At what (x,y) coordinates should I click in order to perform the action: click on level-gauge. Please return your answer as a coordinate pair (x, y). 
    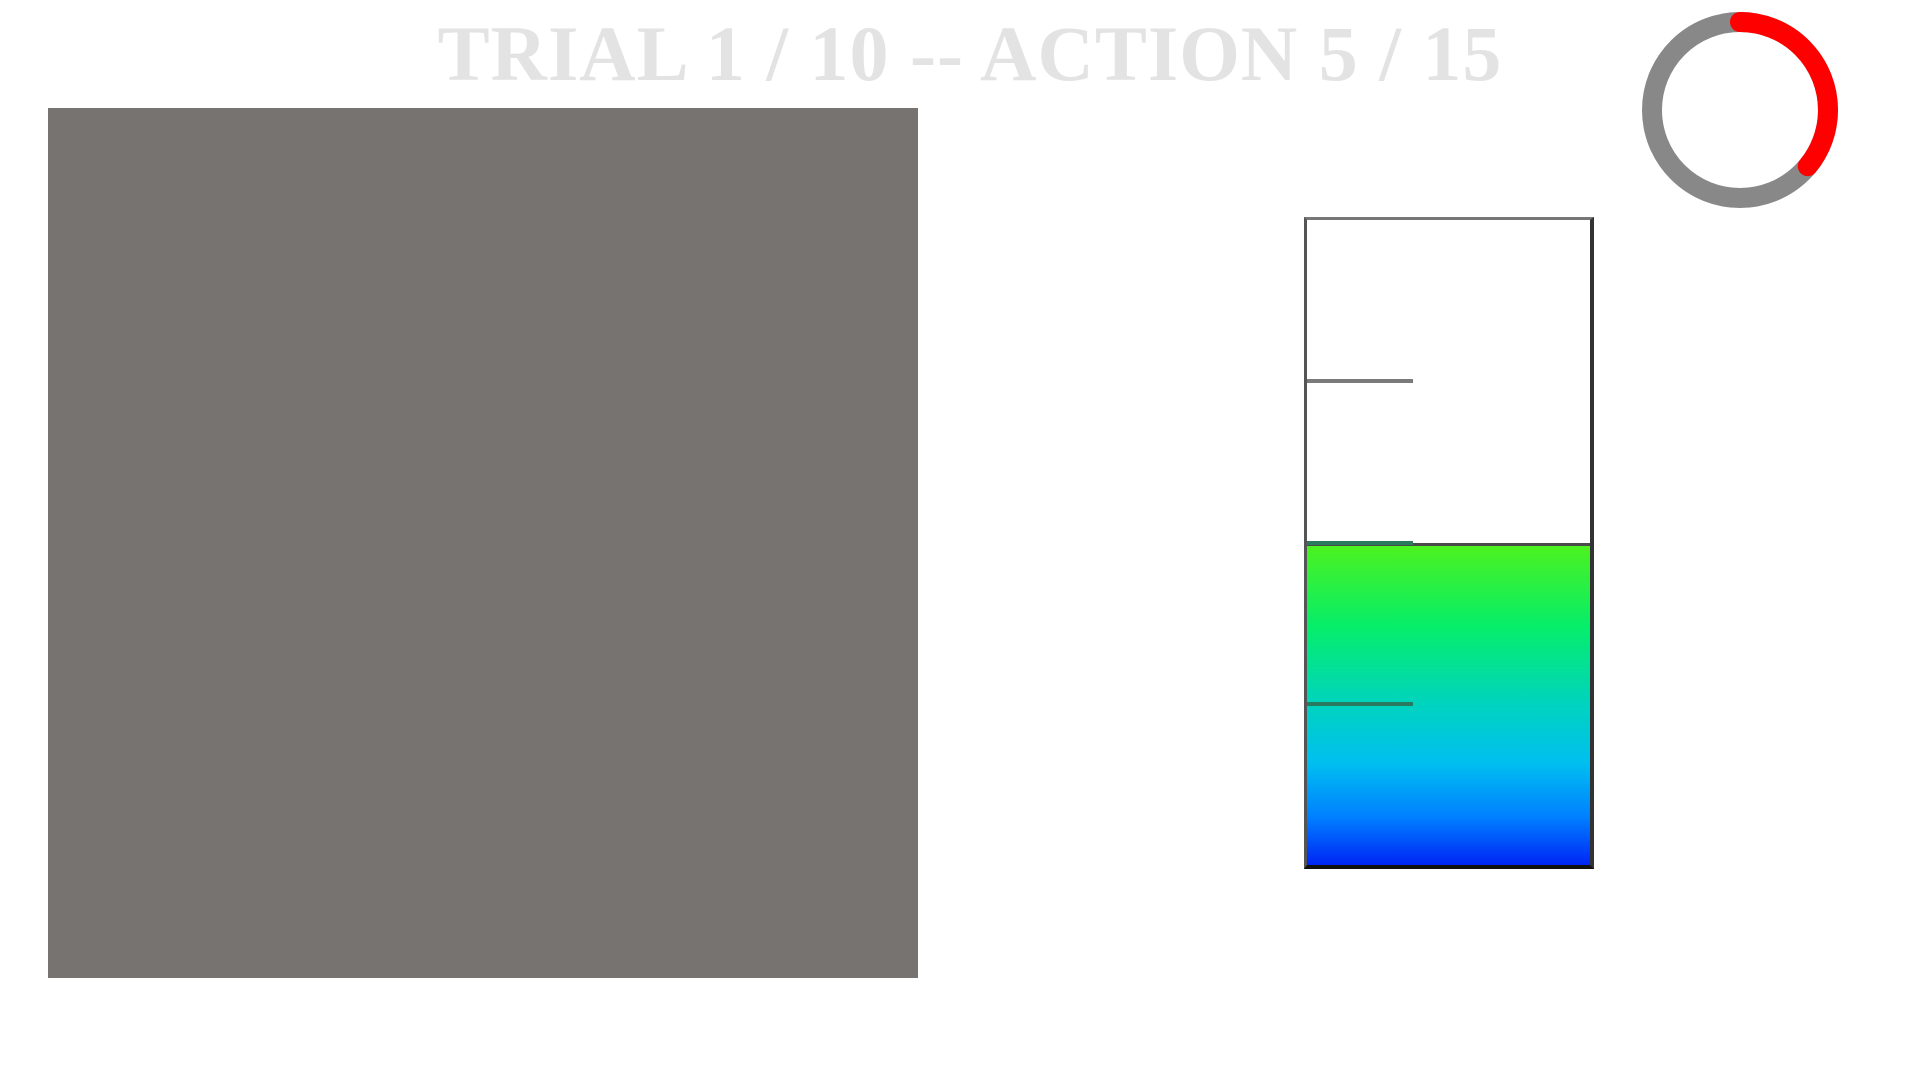
    Looking at the image, I should click on (1449, 543).